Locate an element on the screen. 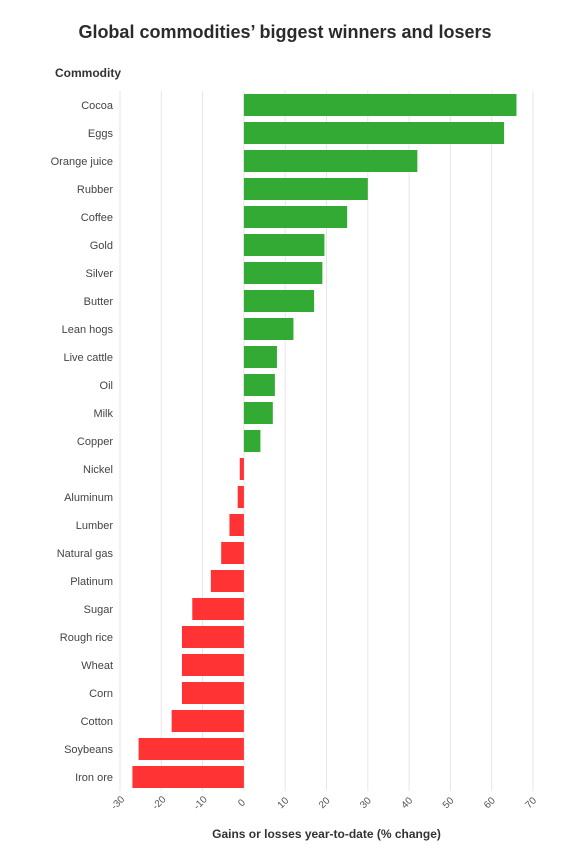  bar-lean-hogs is located at coordinates (268, 329).